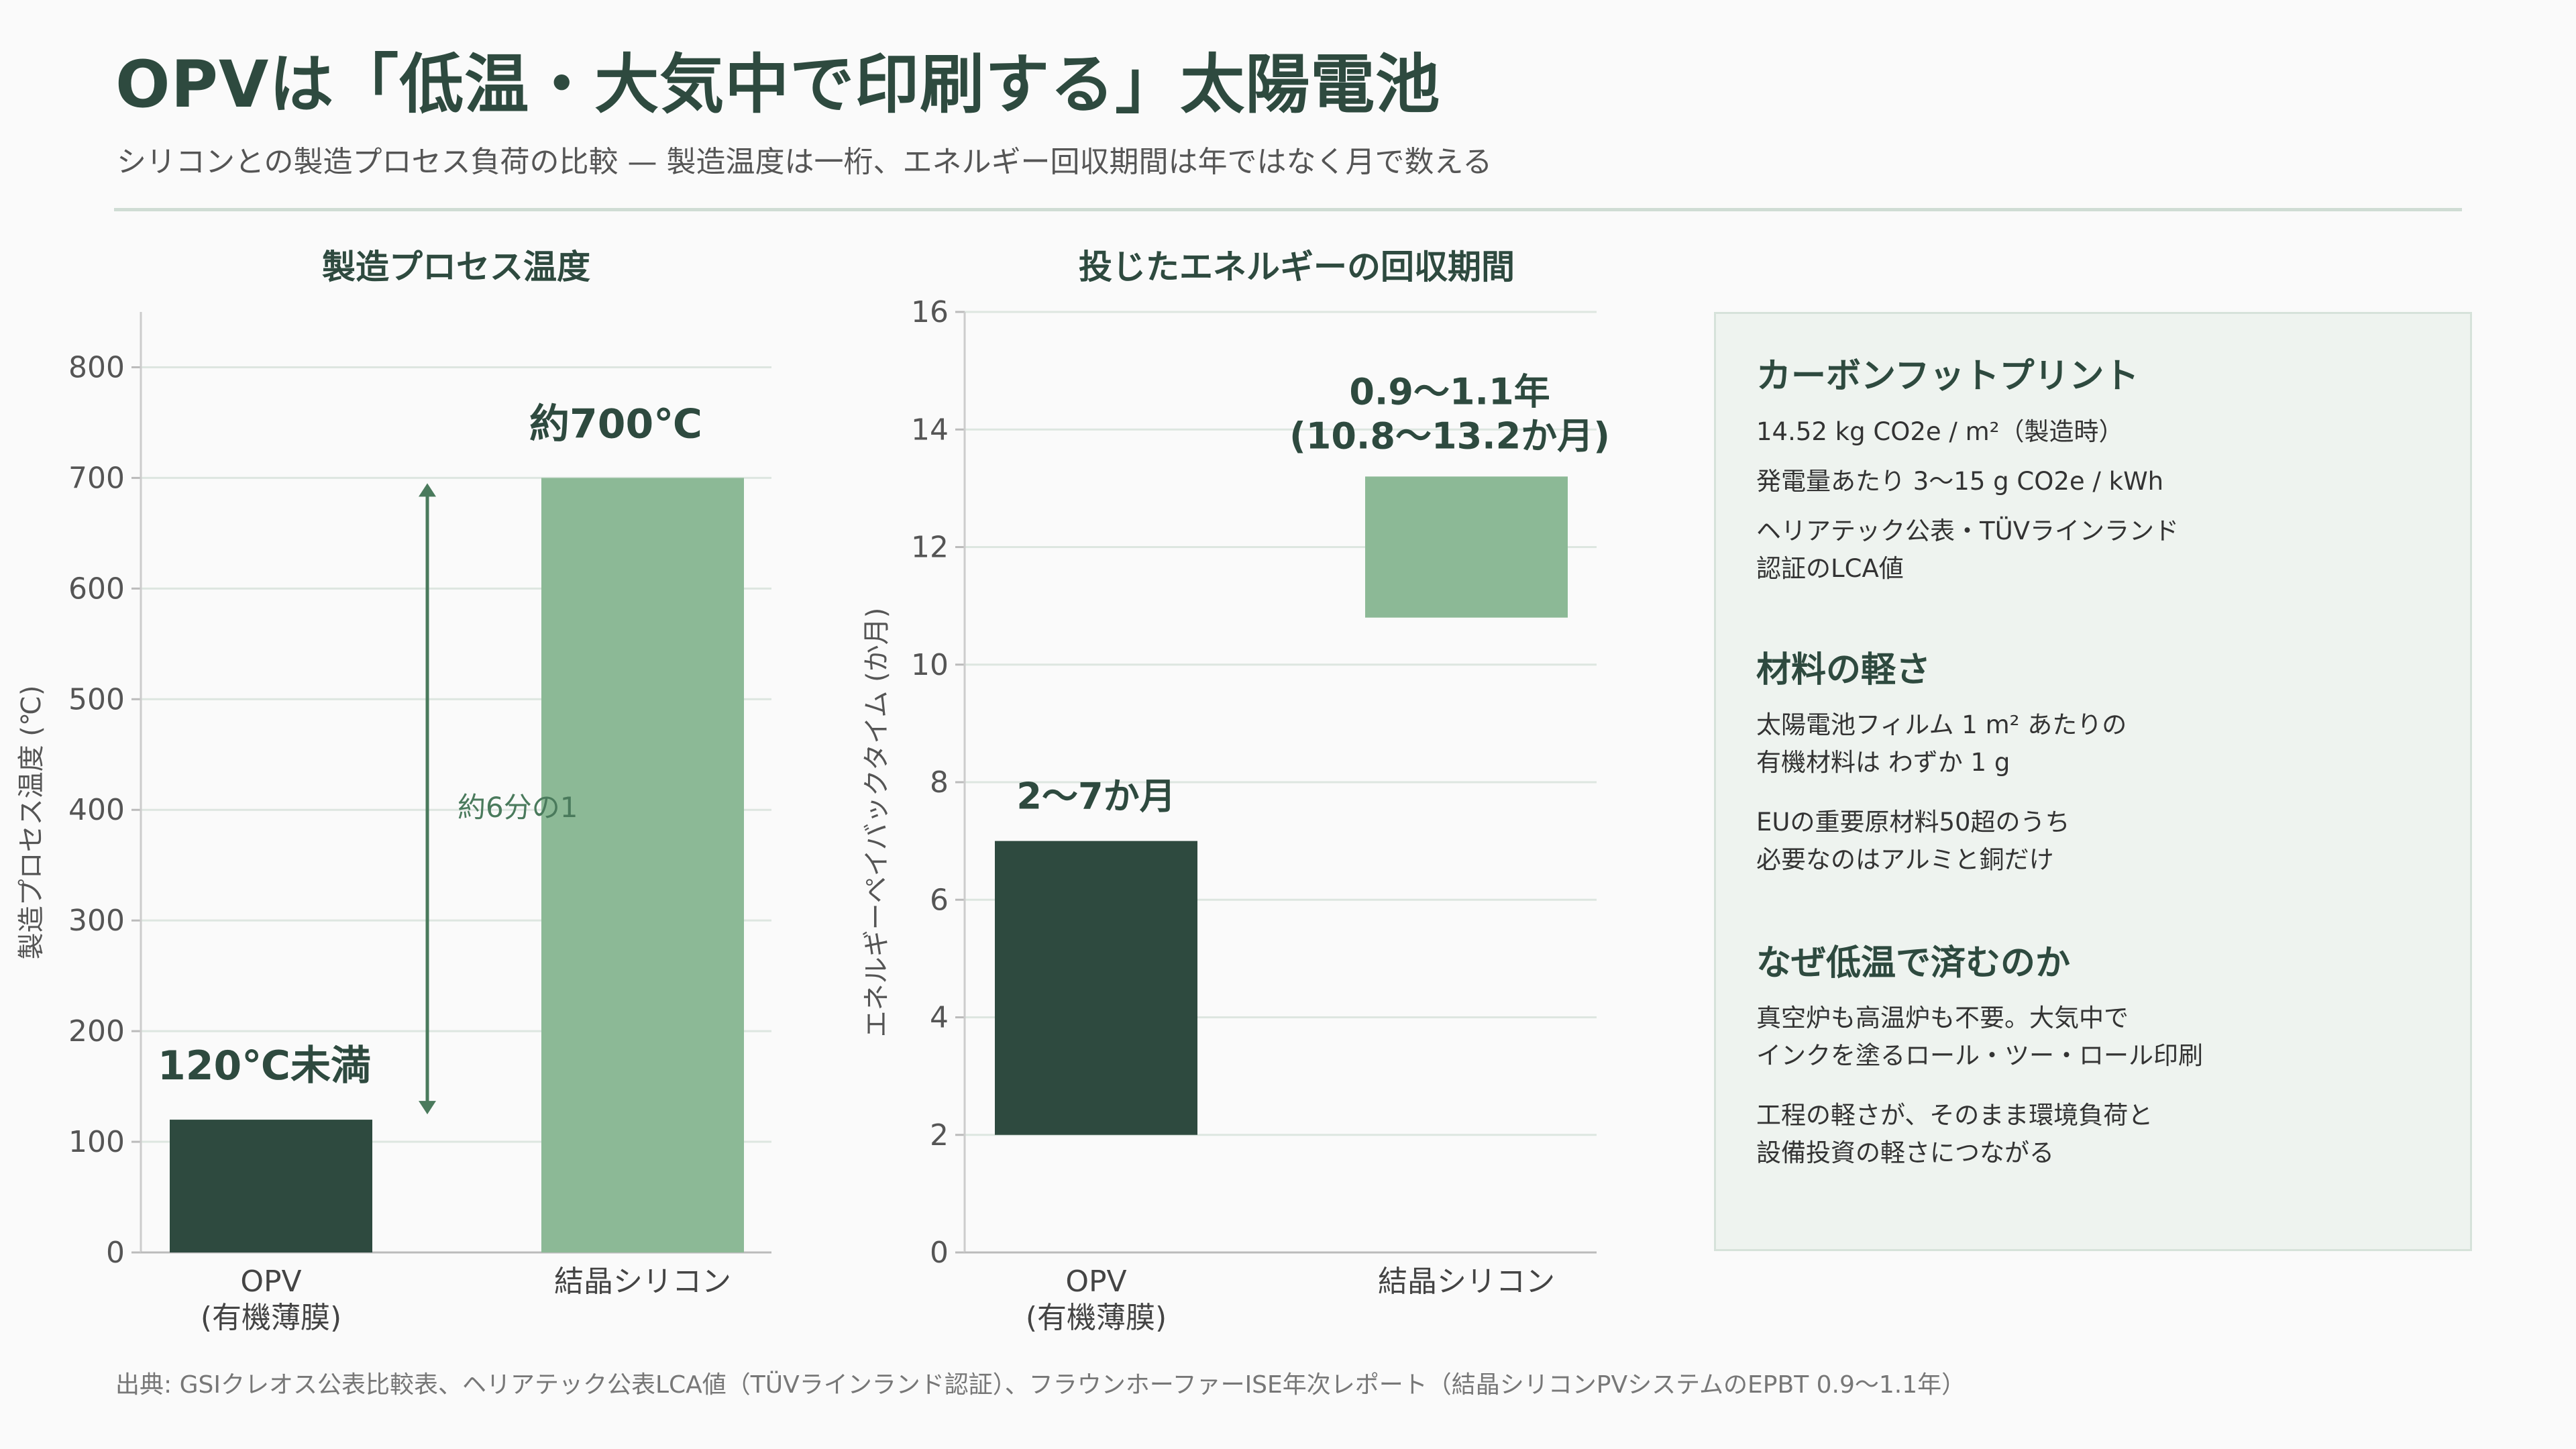  Describe the element at coordinates (271, 1318) in the screenshot. I see `temp-x-tick-label-sub: (有機薄膜)` at that location.